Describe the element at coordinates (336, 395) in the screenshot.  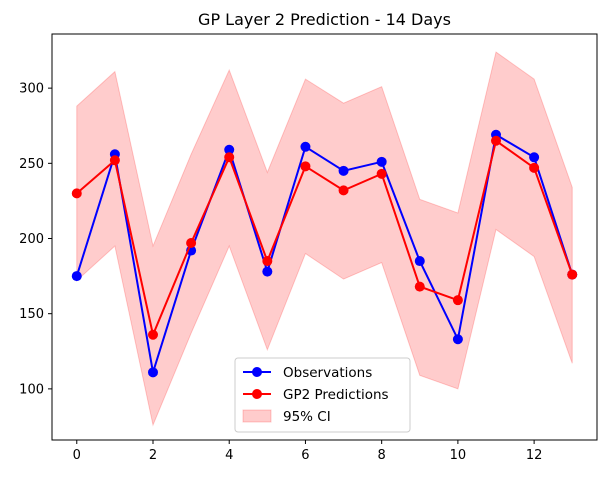
I see `legend-label-gp2-predictions: GP2 Predictions` at that location.